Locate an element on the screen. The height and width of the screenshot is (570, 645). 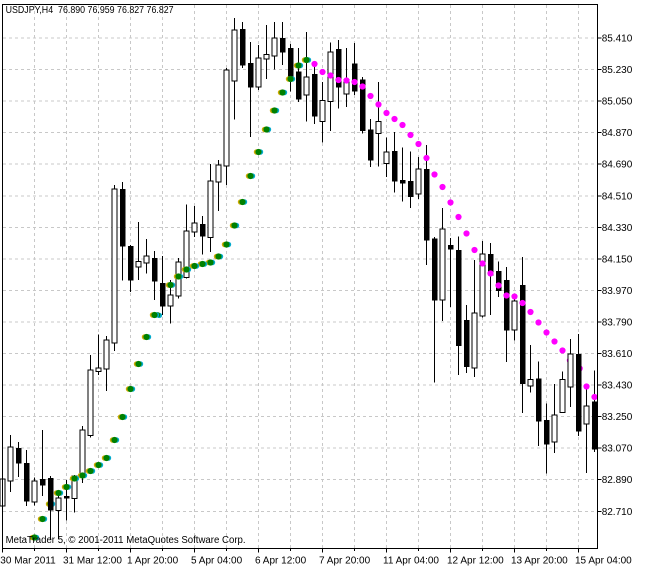
svg-text: 84.870 is located at coordinates (617, 133).